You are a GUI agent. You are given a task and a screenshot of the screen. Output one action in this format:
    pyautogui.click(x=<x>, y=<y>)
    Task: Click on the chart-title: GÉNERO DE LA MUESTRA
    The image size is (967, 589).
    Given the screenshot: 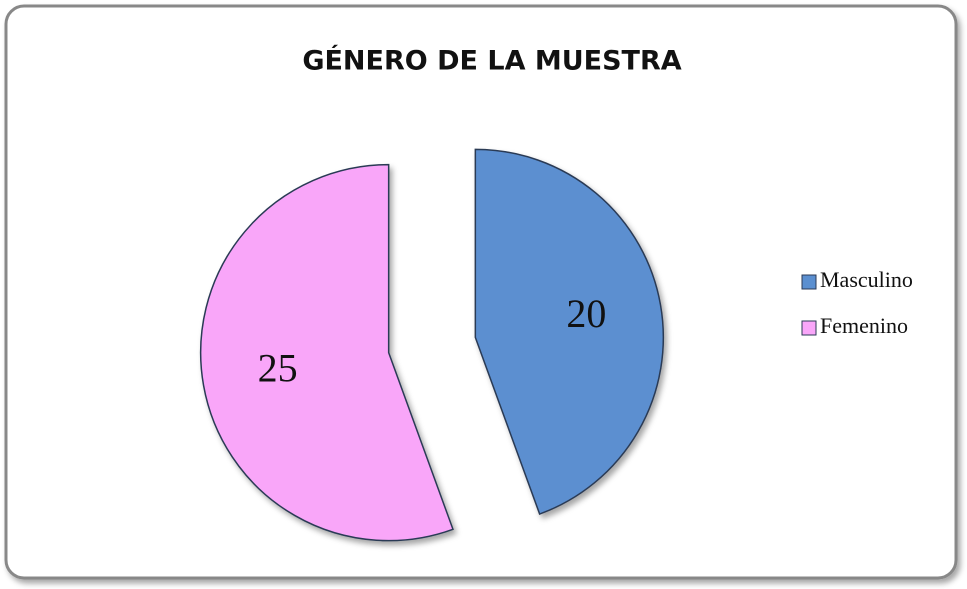 What is the action you would take?
    pyautogui.click(x=491, y=61)
    